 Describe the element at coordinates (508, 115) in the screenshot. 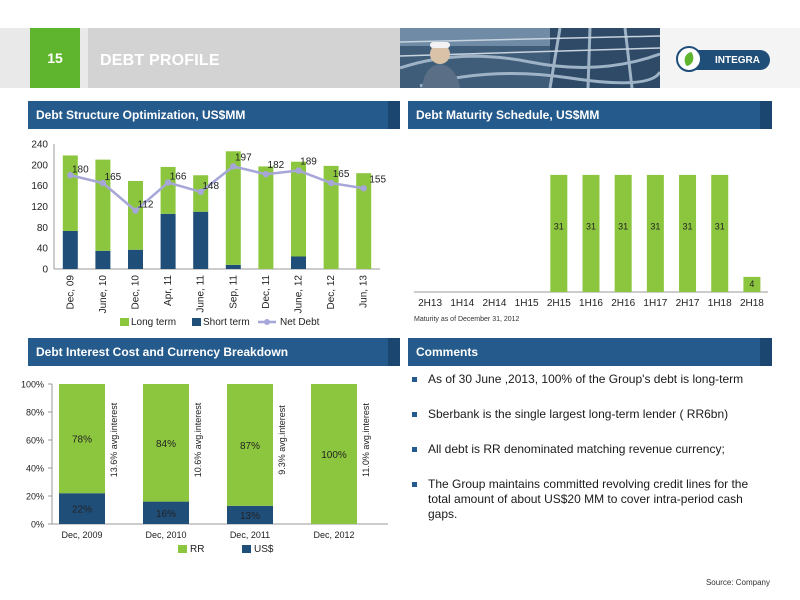

I see `maturity-panel-title: Debt Maturity Schedule, US$MM` at that location.